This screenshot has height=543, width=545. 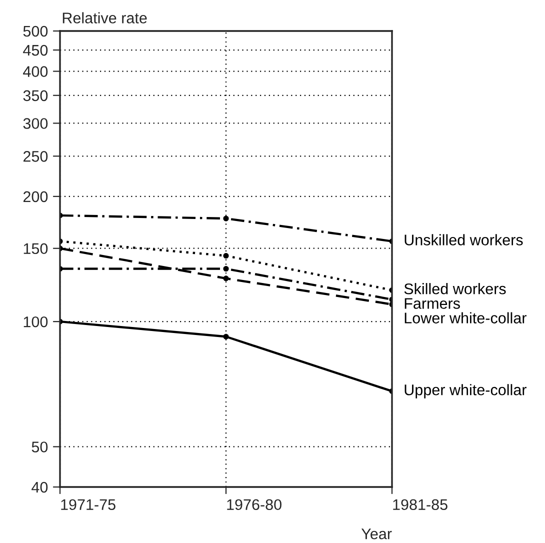 I want to click on series-label: Lower white-collar, so click(x=465, y=318).